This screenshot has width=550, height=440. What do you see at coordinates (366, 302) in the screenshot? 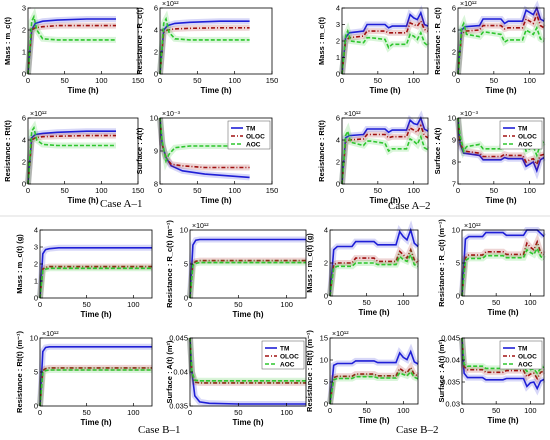
I see `x-tick-label-b2_mass: 50` at bounding box center [366, 302].